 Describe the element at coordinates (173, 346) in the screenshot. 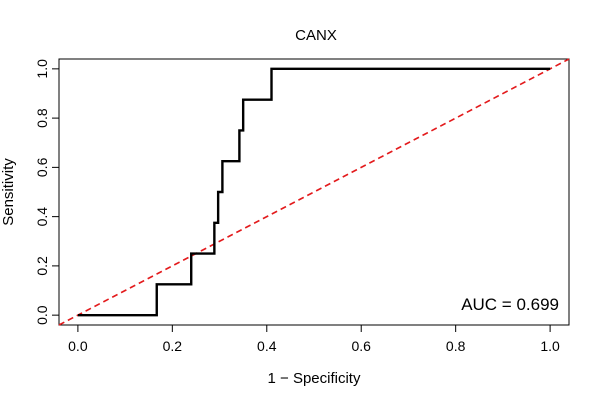

I see `x-tick-label: 0.2` at that location.